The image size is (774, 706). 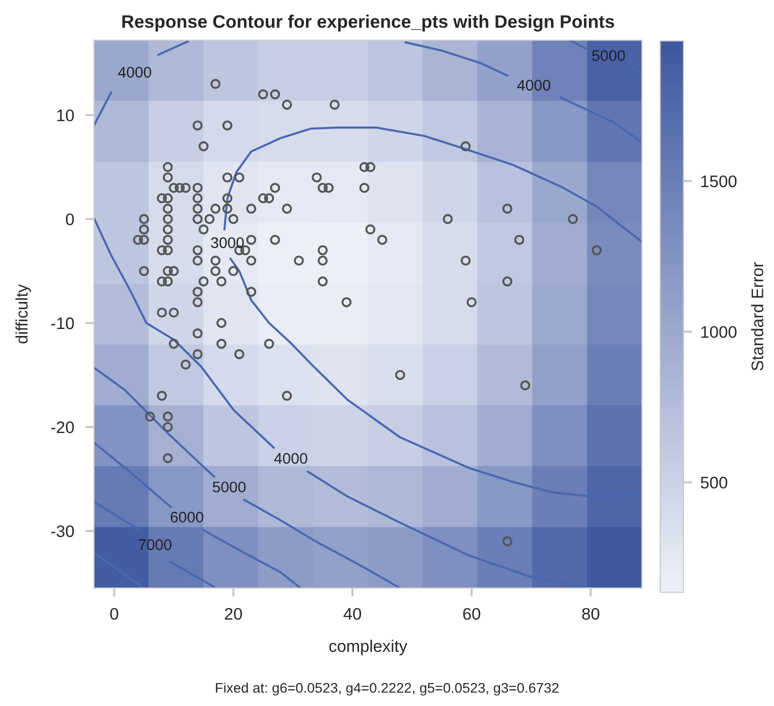 I want to click on y-tick-label: -20, so click(x=62, y=427).